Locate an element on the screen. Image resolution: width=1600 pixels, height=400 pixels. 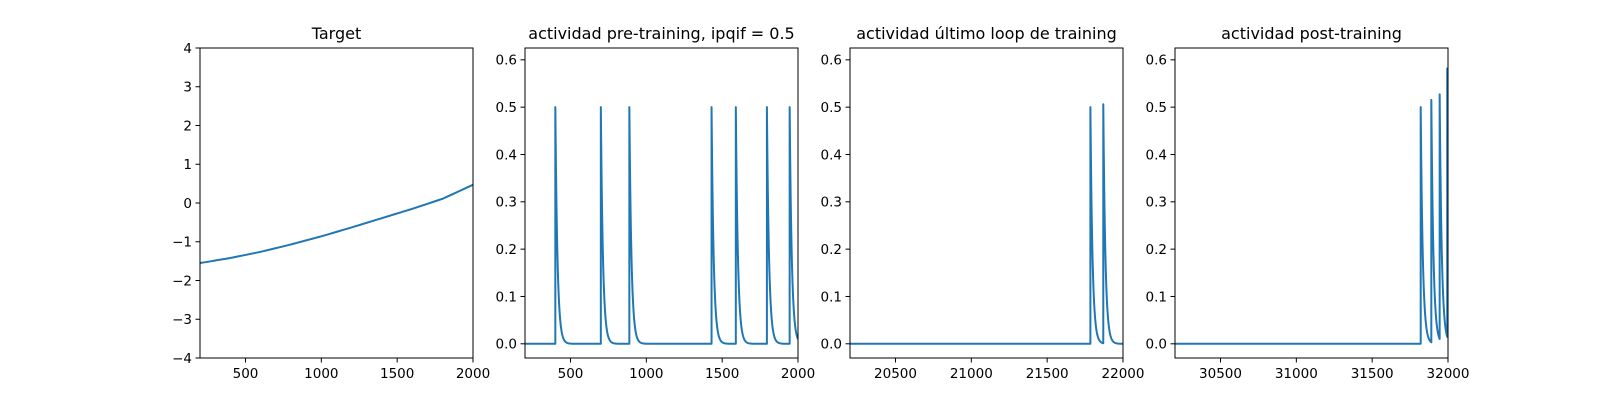
panel-title: actividad pre-training, ipqif = 0.5 is located at coordinates (661, 33).